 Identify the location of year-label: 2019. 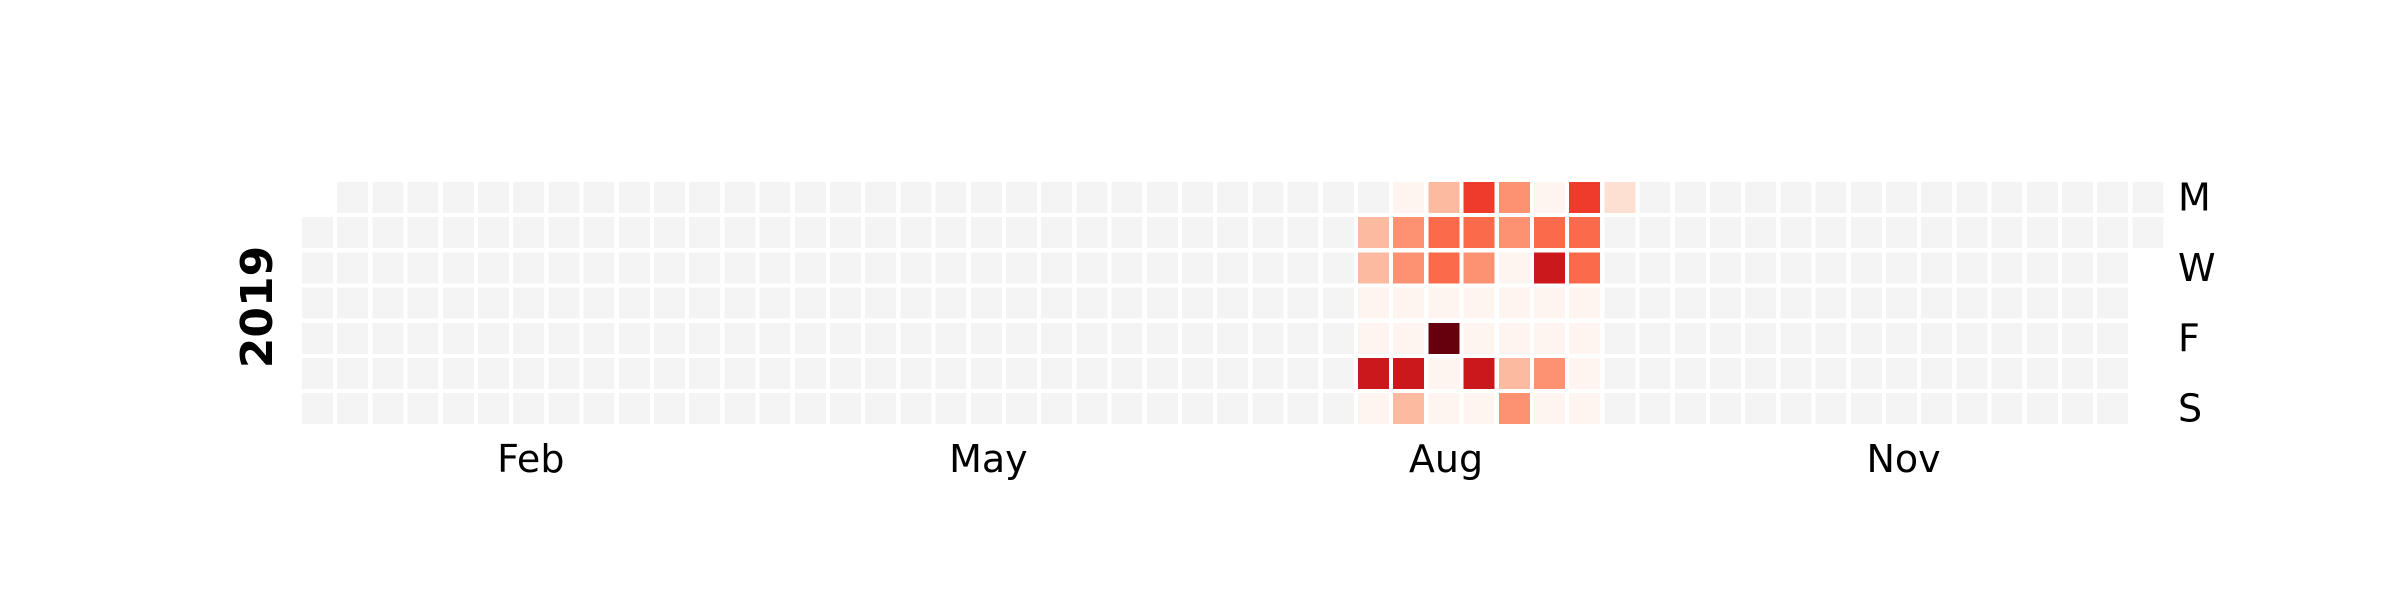
(257, 307).